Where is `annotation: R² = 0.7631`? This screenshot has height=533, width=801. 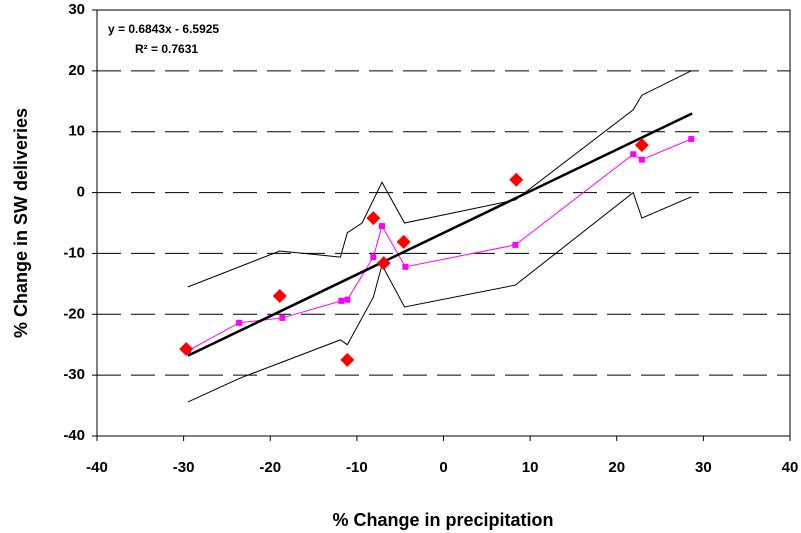
annotation: R² = 0.7631 is located at coordinates (166, 49).